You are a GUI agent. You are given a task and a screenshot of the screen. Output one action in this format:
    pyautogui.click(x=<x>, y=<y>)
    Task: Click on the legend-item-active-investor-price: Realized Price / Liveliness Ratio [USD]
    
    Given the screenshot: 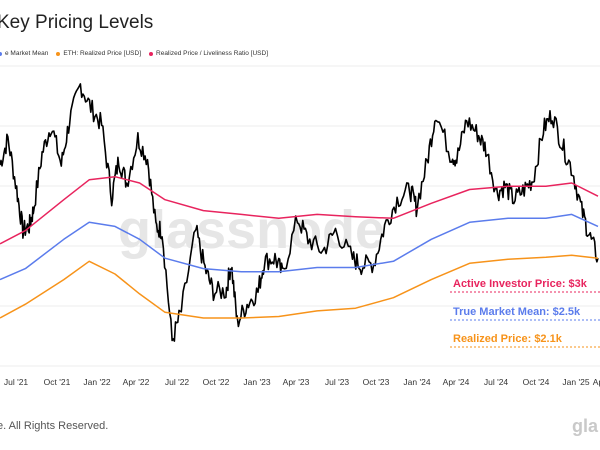 What is the action you would take?
    pyautogui.click(x=208, y=53)
    